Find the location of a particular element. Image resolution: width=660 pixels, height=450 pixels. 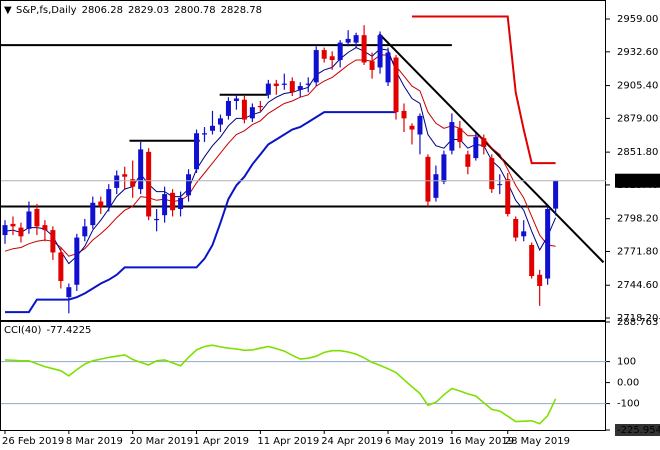

y-tick-label: 2932.60 is located at coordinates (637, 52).